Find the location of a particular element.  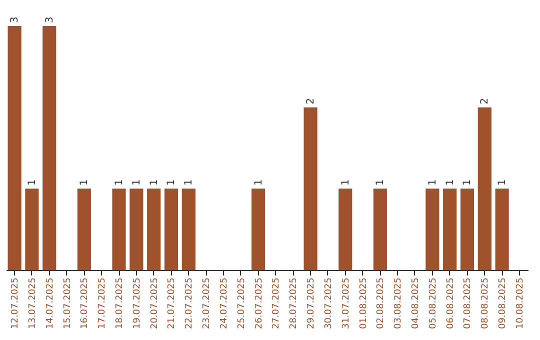

x-tick-label: 14.07.2025 is located at coordinates (50, 304).